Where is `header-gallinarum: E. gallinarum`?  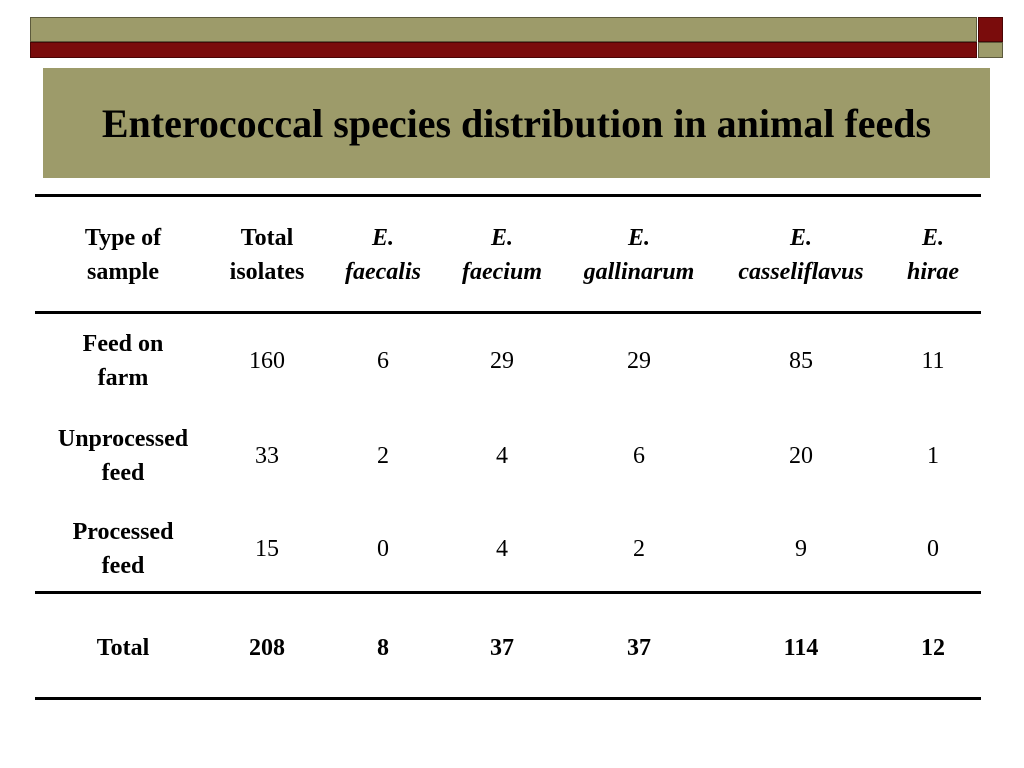 header-gallinarum: E. gallinarum is located at coordinates (639, 255).